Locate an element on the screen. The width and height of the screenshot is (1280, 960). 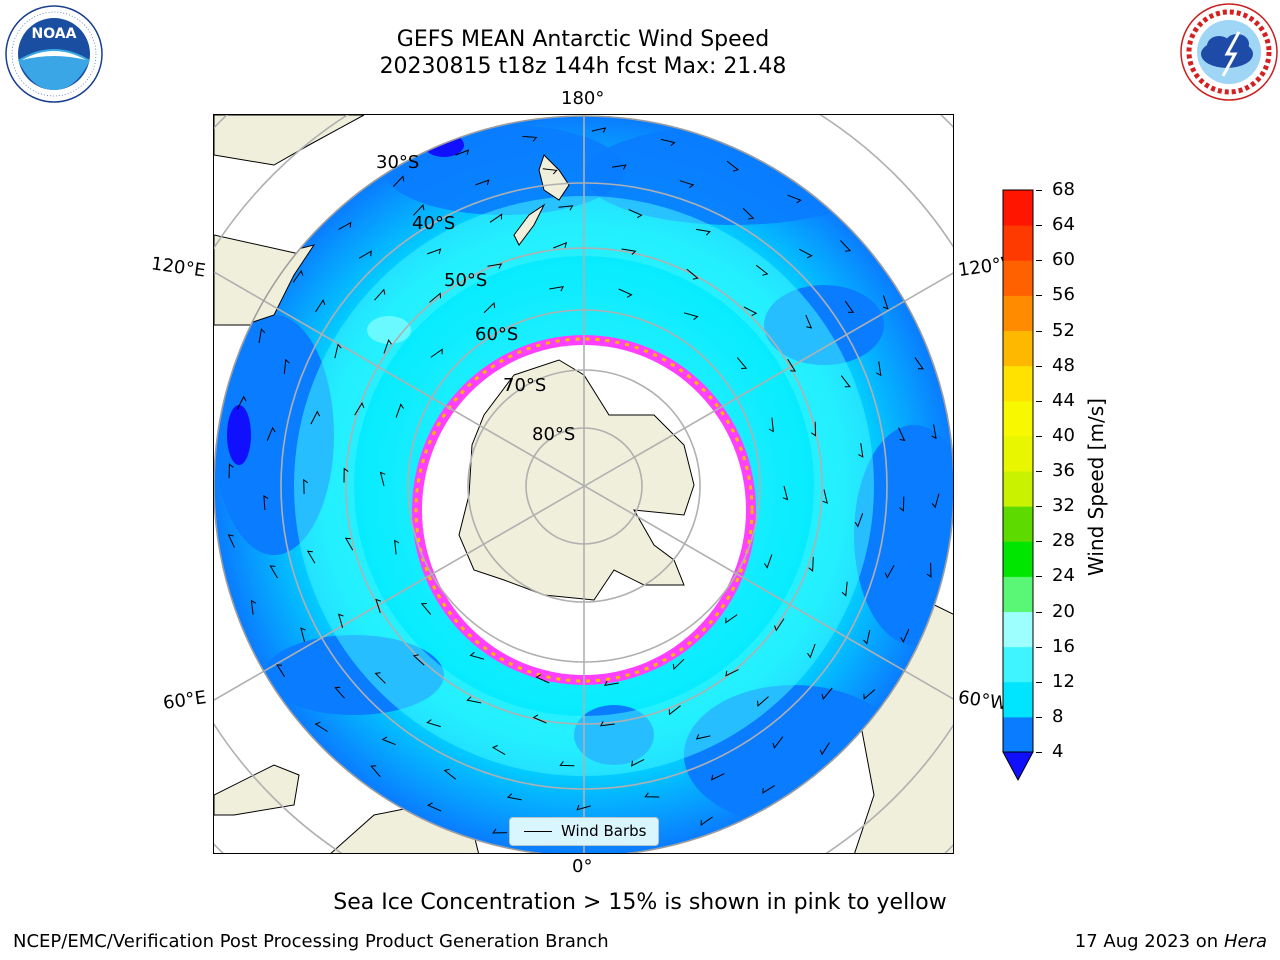
colorbar-tick-label: 56 is located at coordinates (1063, 295).